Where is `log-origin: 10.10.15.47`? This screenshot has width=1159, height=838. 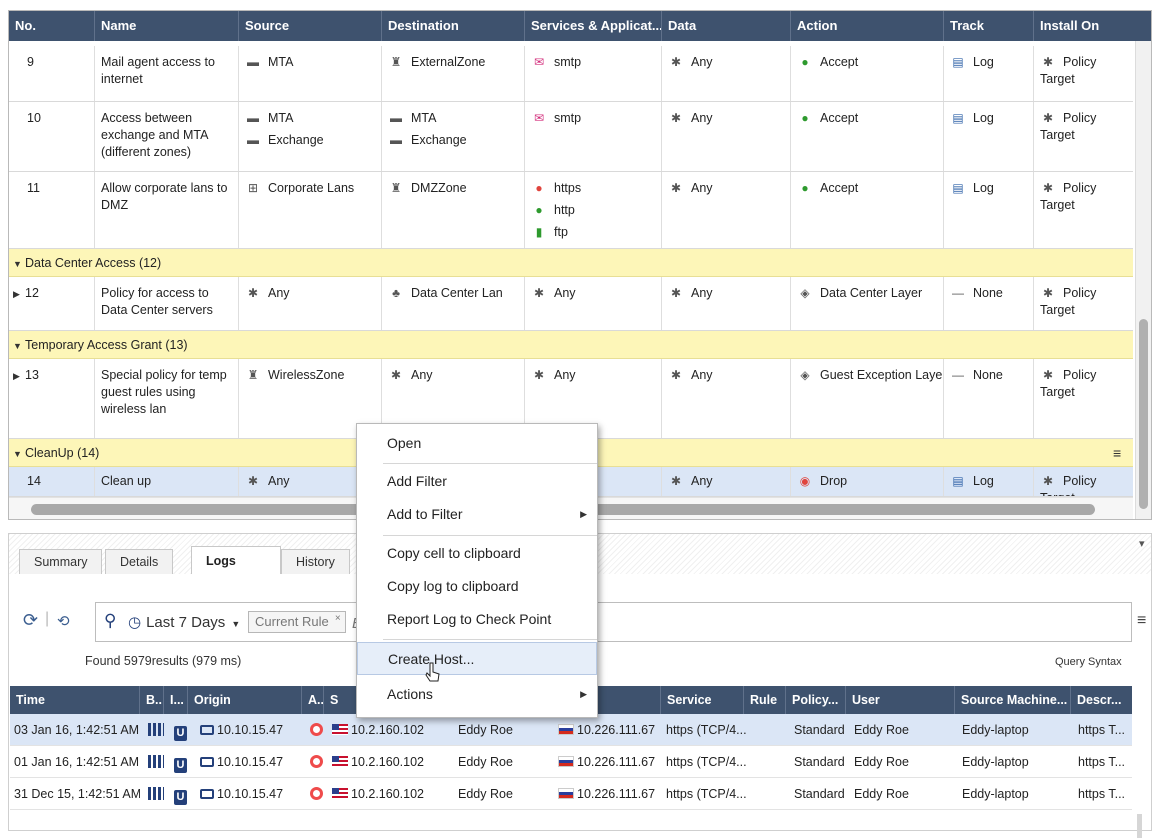
log-origin: 10.10.15.47 is located at coordinates (248, 794).